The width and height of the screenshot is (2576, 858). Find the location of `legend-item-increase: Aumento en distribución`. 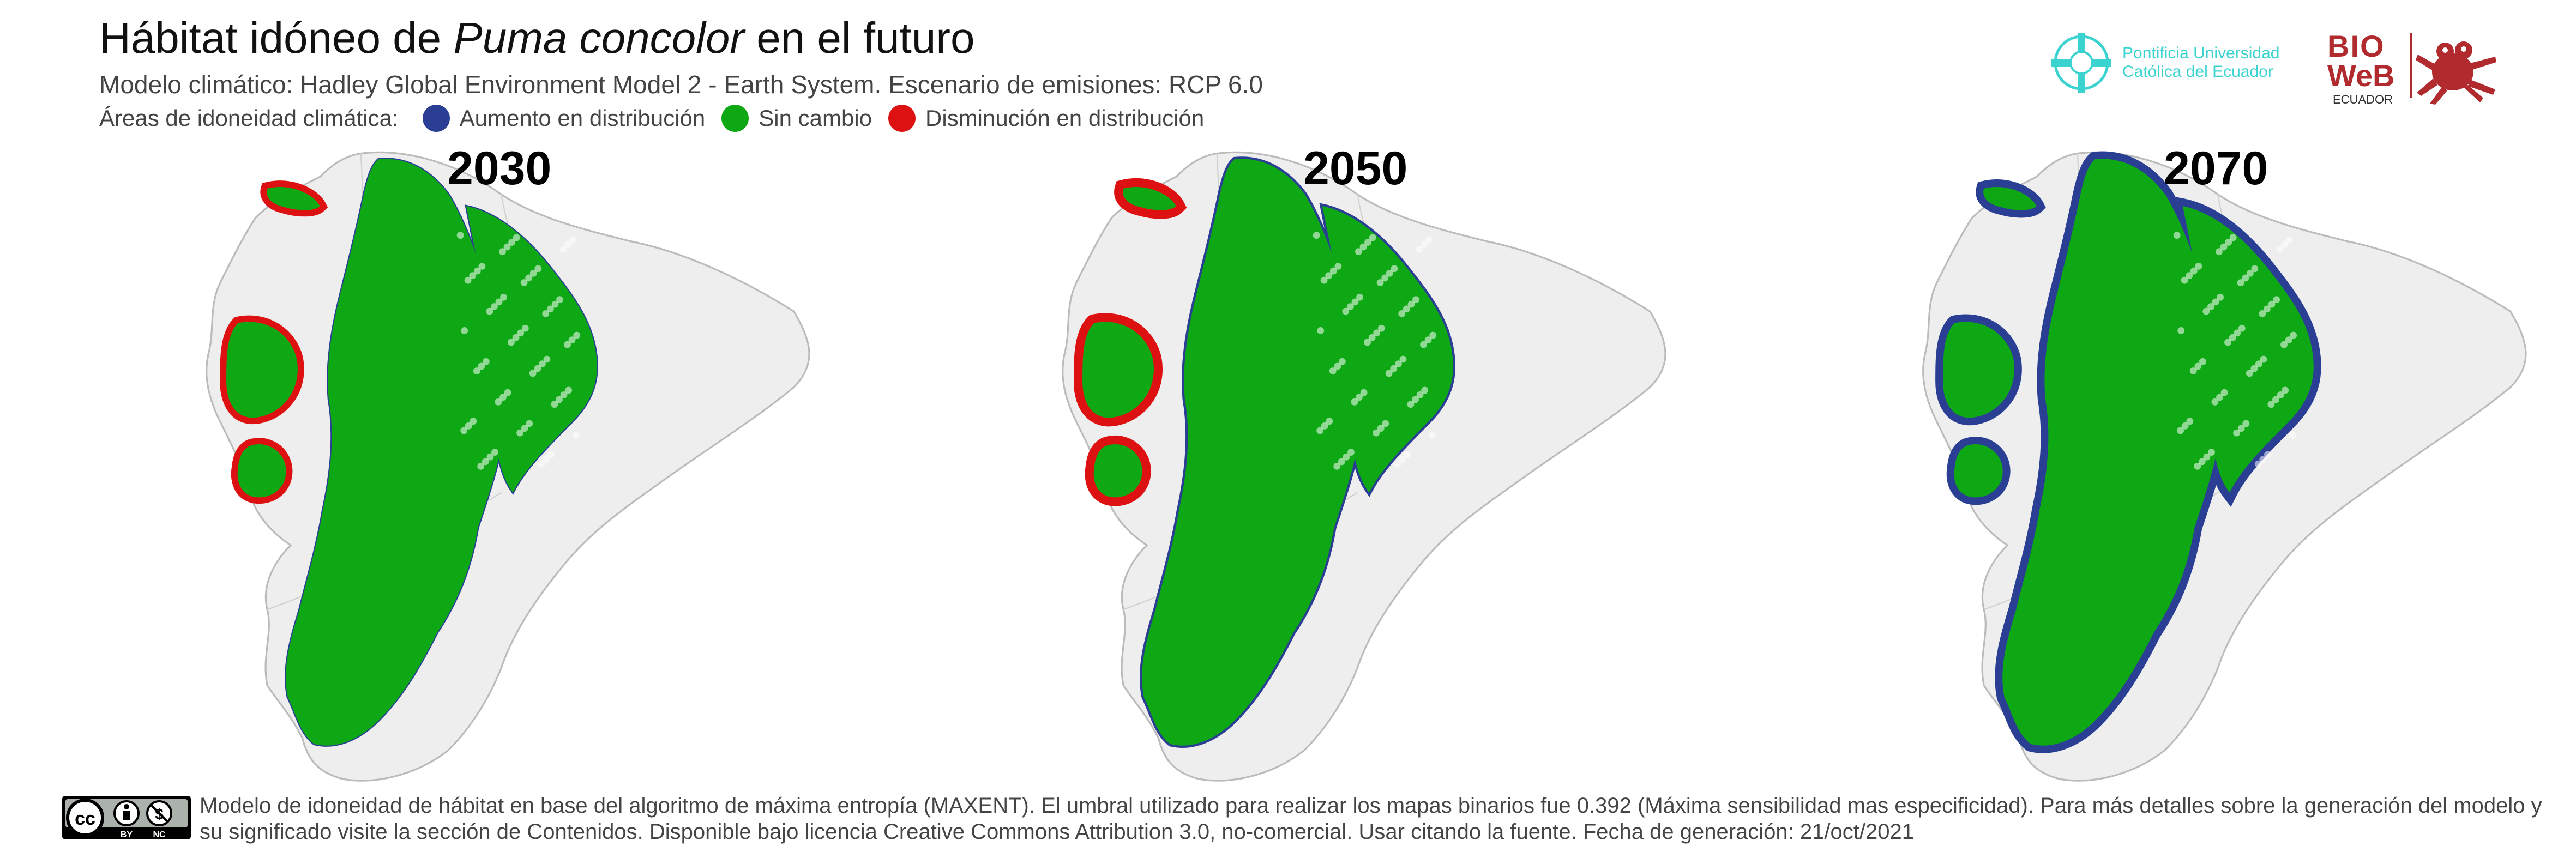

legend-item-increase: Aumento en distribución is located at coordinates (563, 119).